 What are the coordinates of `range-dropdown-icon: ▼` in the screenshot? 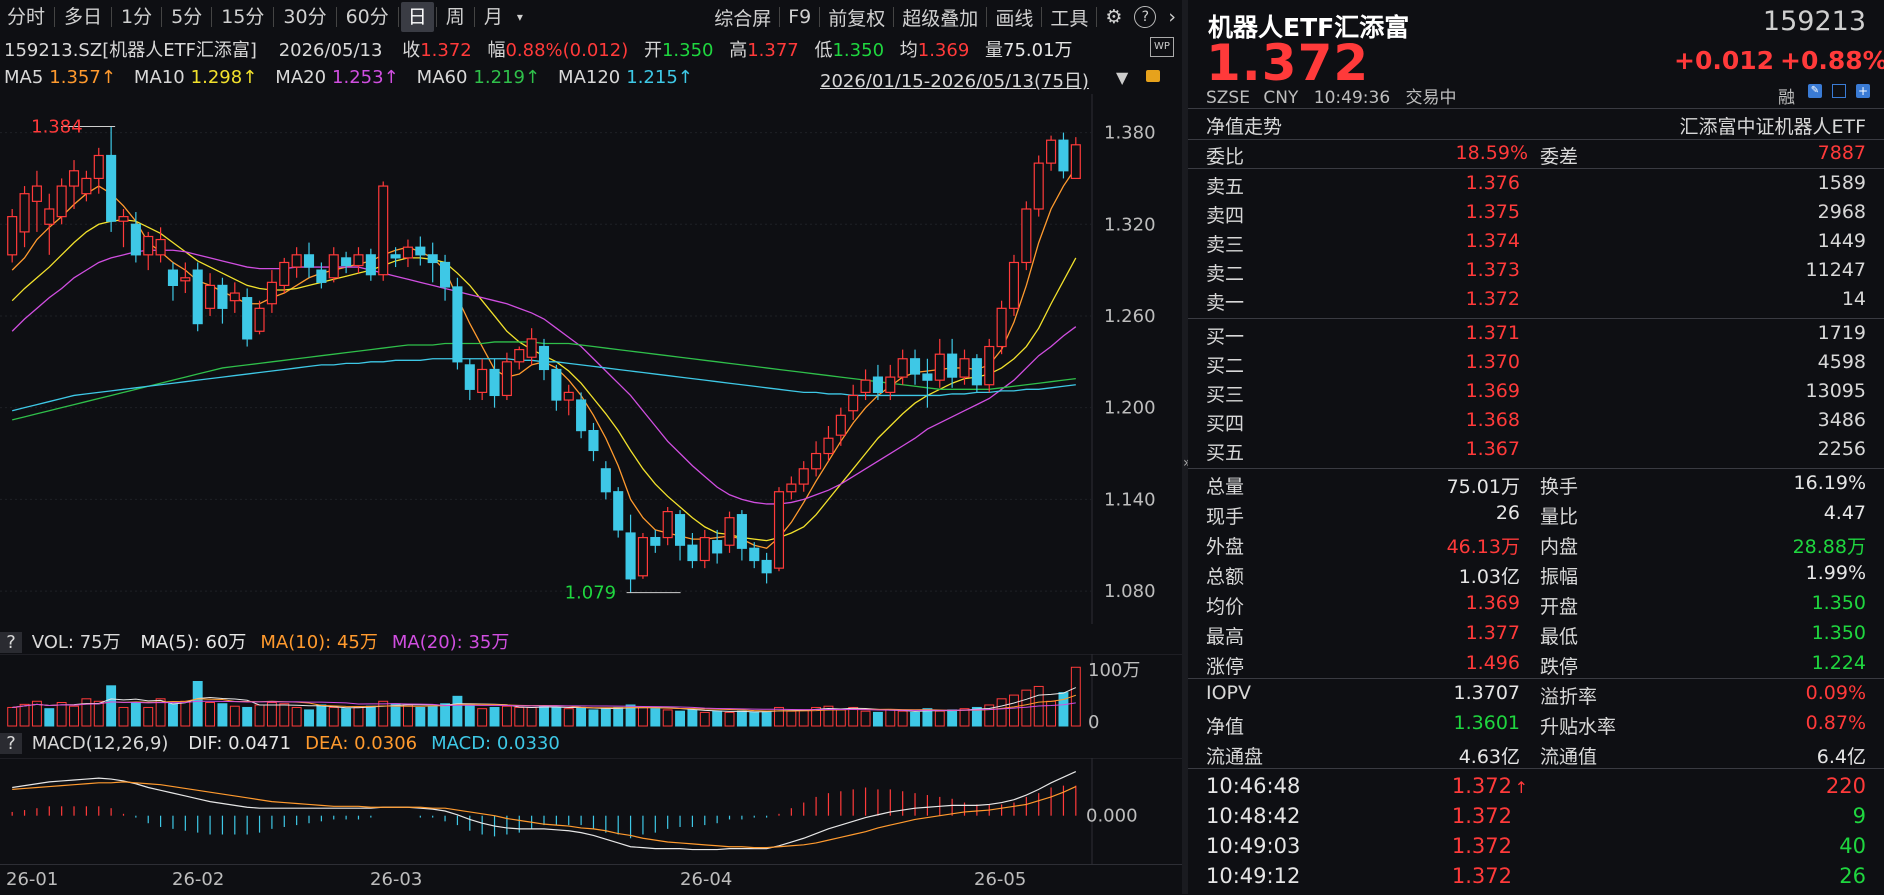 It's located at (1122, 77).